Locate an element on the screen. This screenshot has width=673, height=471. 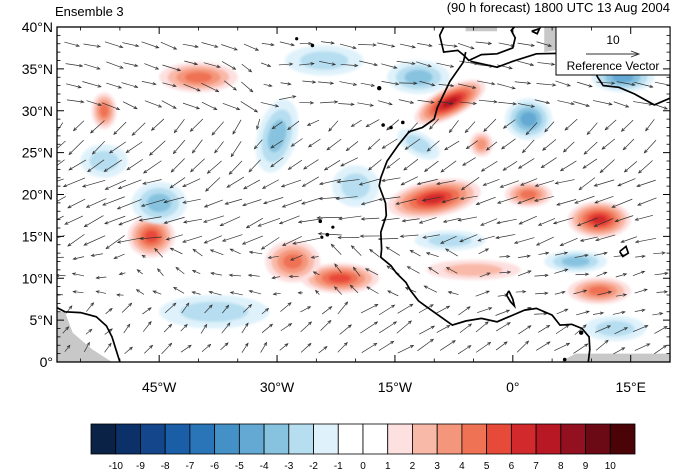
lat-tick-label-3: 25°N is located at coordinates (37, 153).